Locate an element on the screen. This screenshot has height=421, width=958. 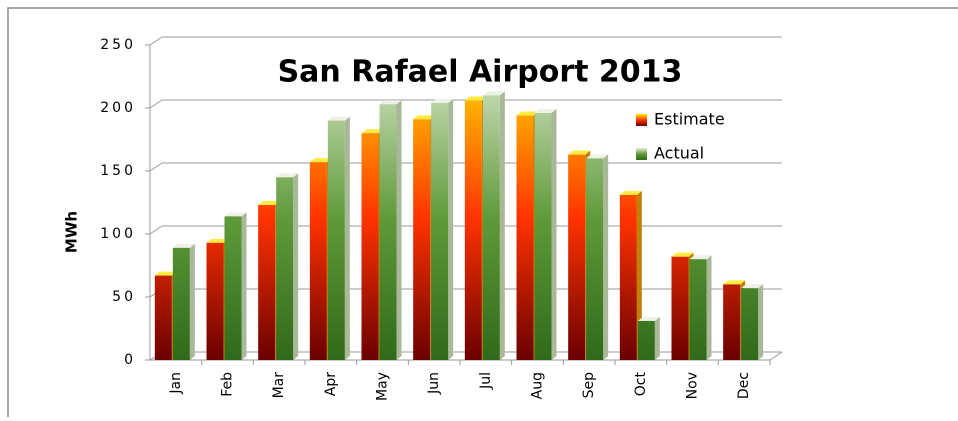
legend-label: Estimate is located at coordinates (689, 119).